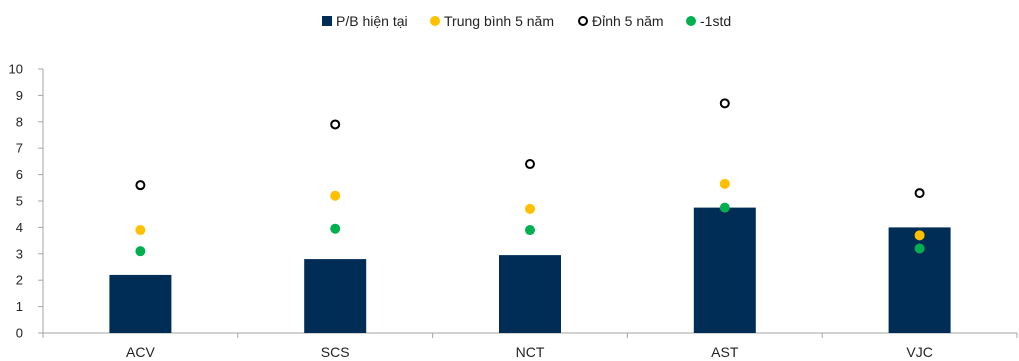  What do you see at coordinates (327, 21) in the screenshot?
I see `legend-swatch-square` at bounding box center [327, 21].